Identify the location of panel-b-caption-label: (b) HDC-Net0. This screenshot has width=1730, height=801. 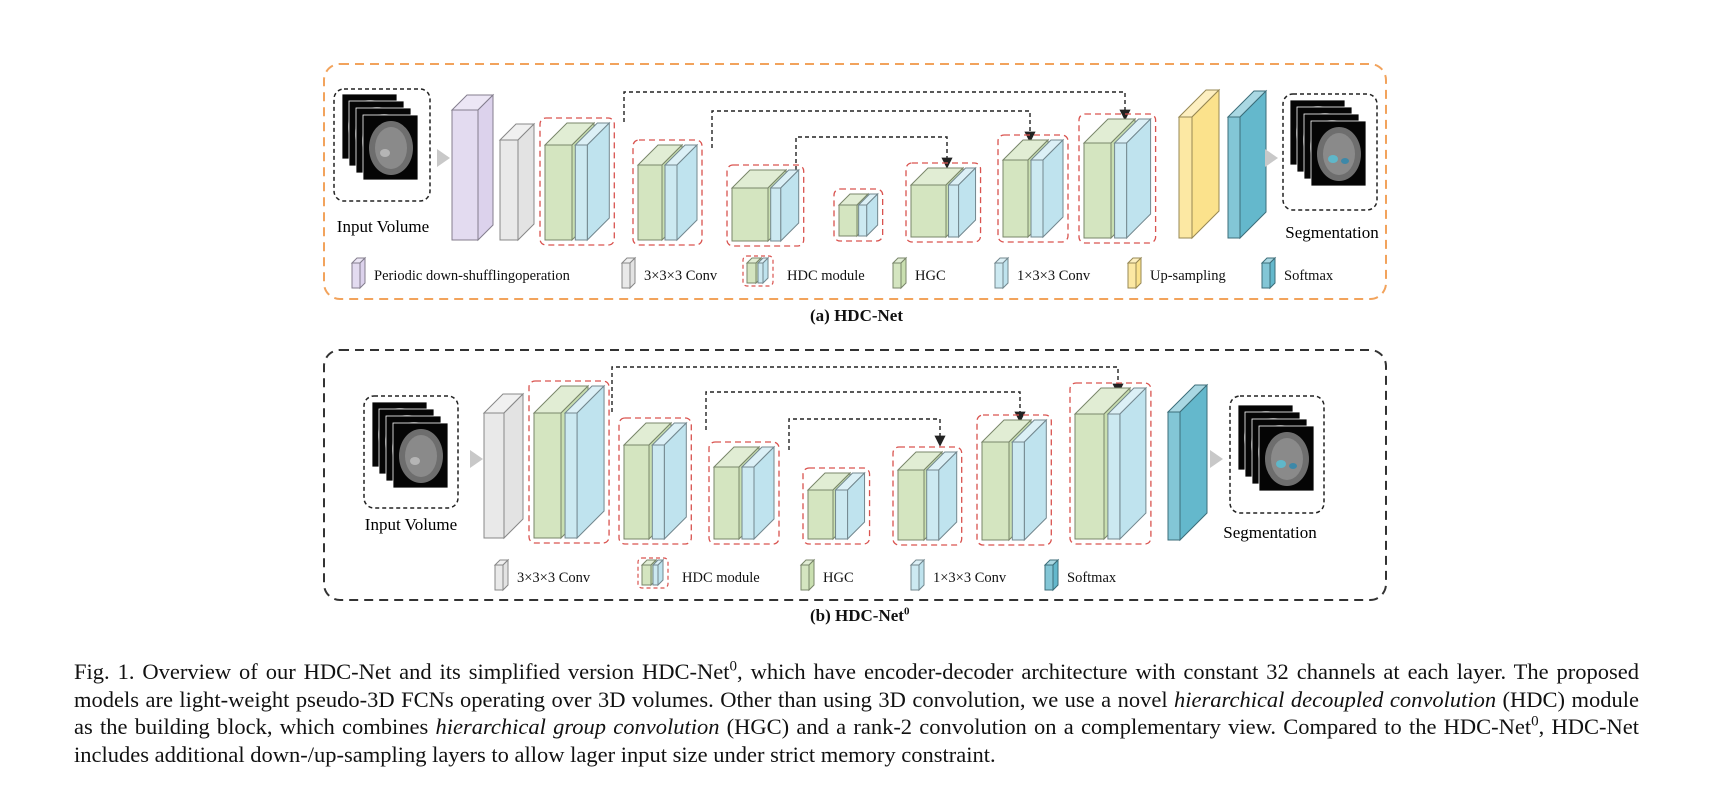
(859, 616).